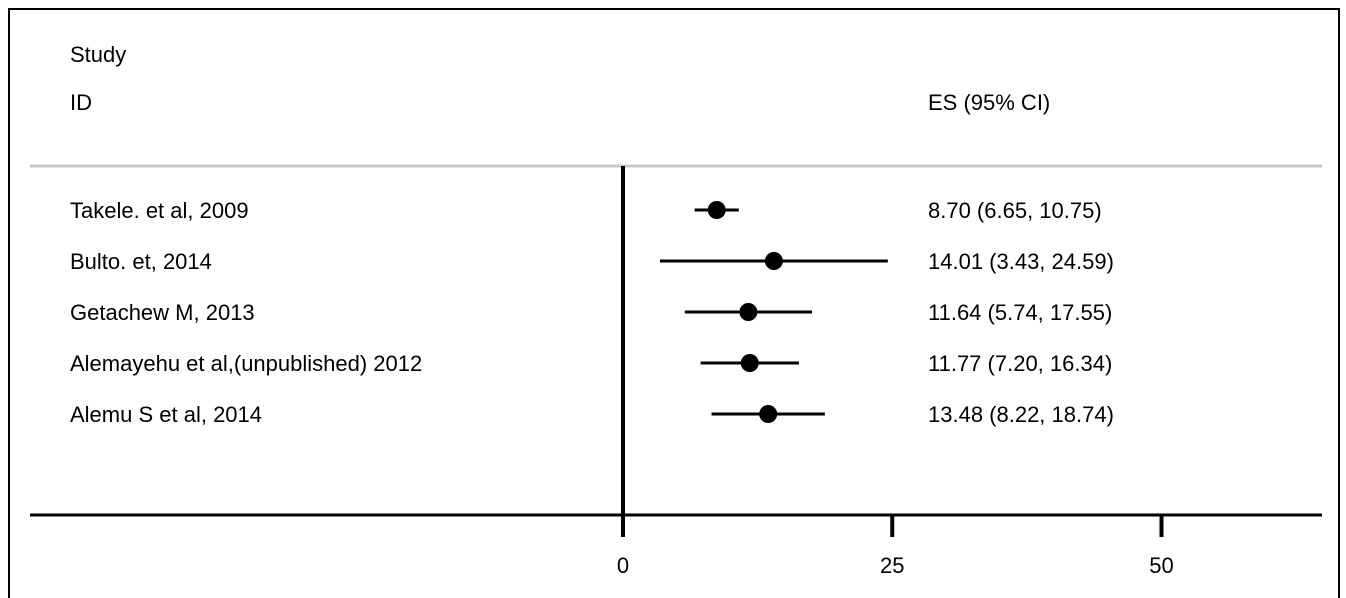 The height and width of the screenshot is (598, 1346). What do you see at coordinates (1021, 414) in the screenshot?
I see `effect-size-text: 13.48 (8.22, 18.74)` at bounding box center [1021, 414].